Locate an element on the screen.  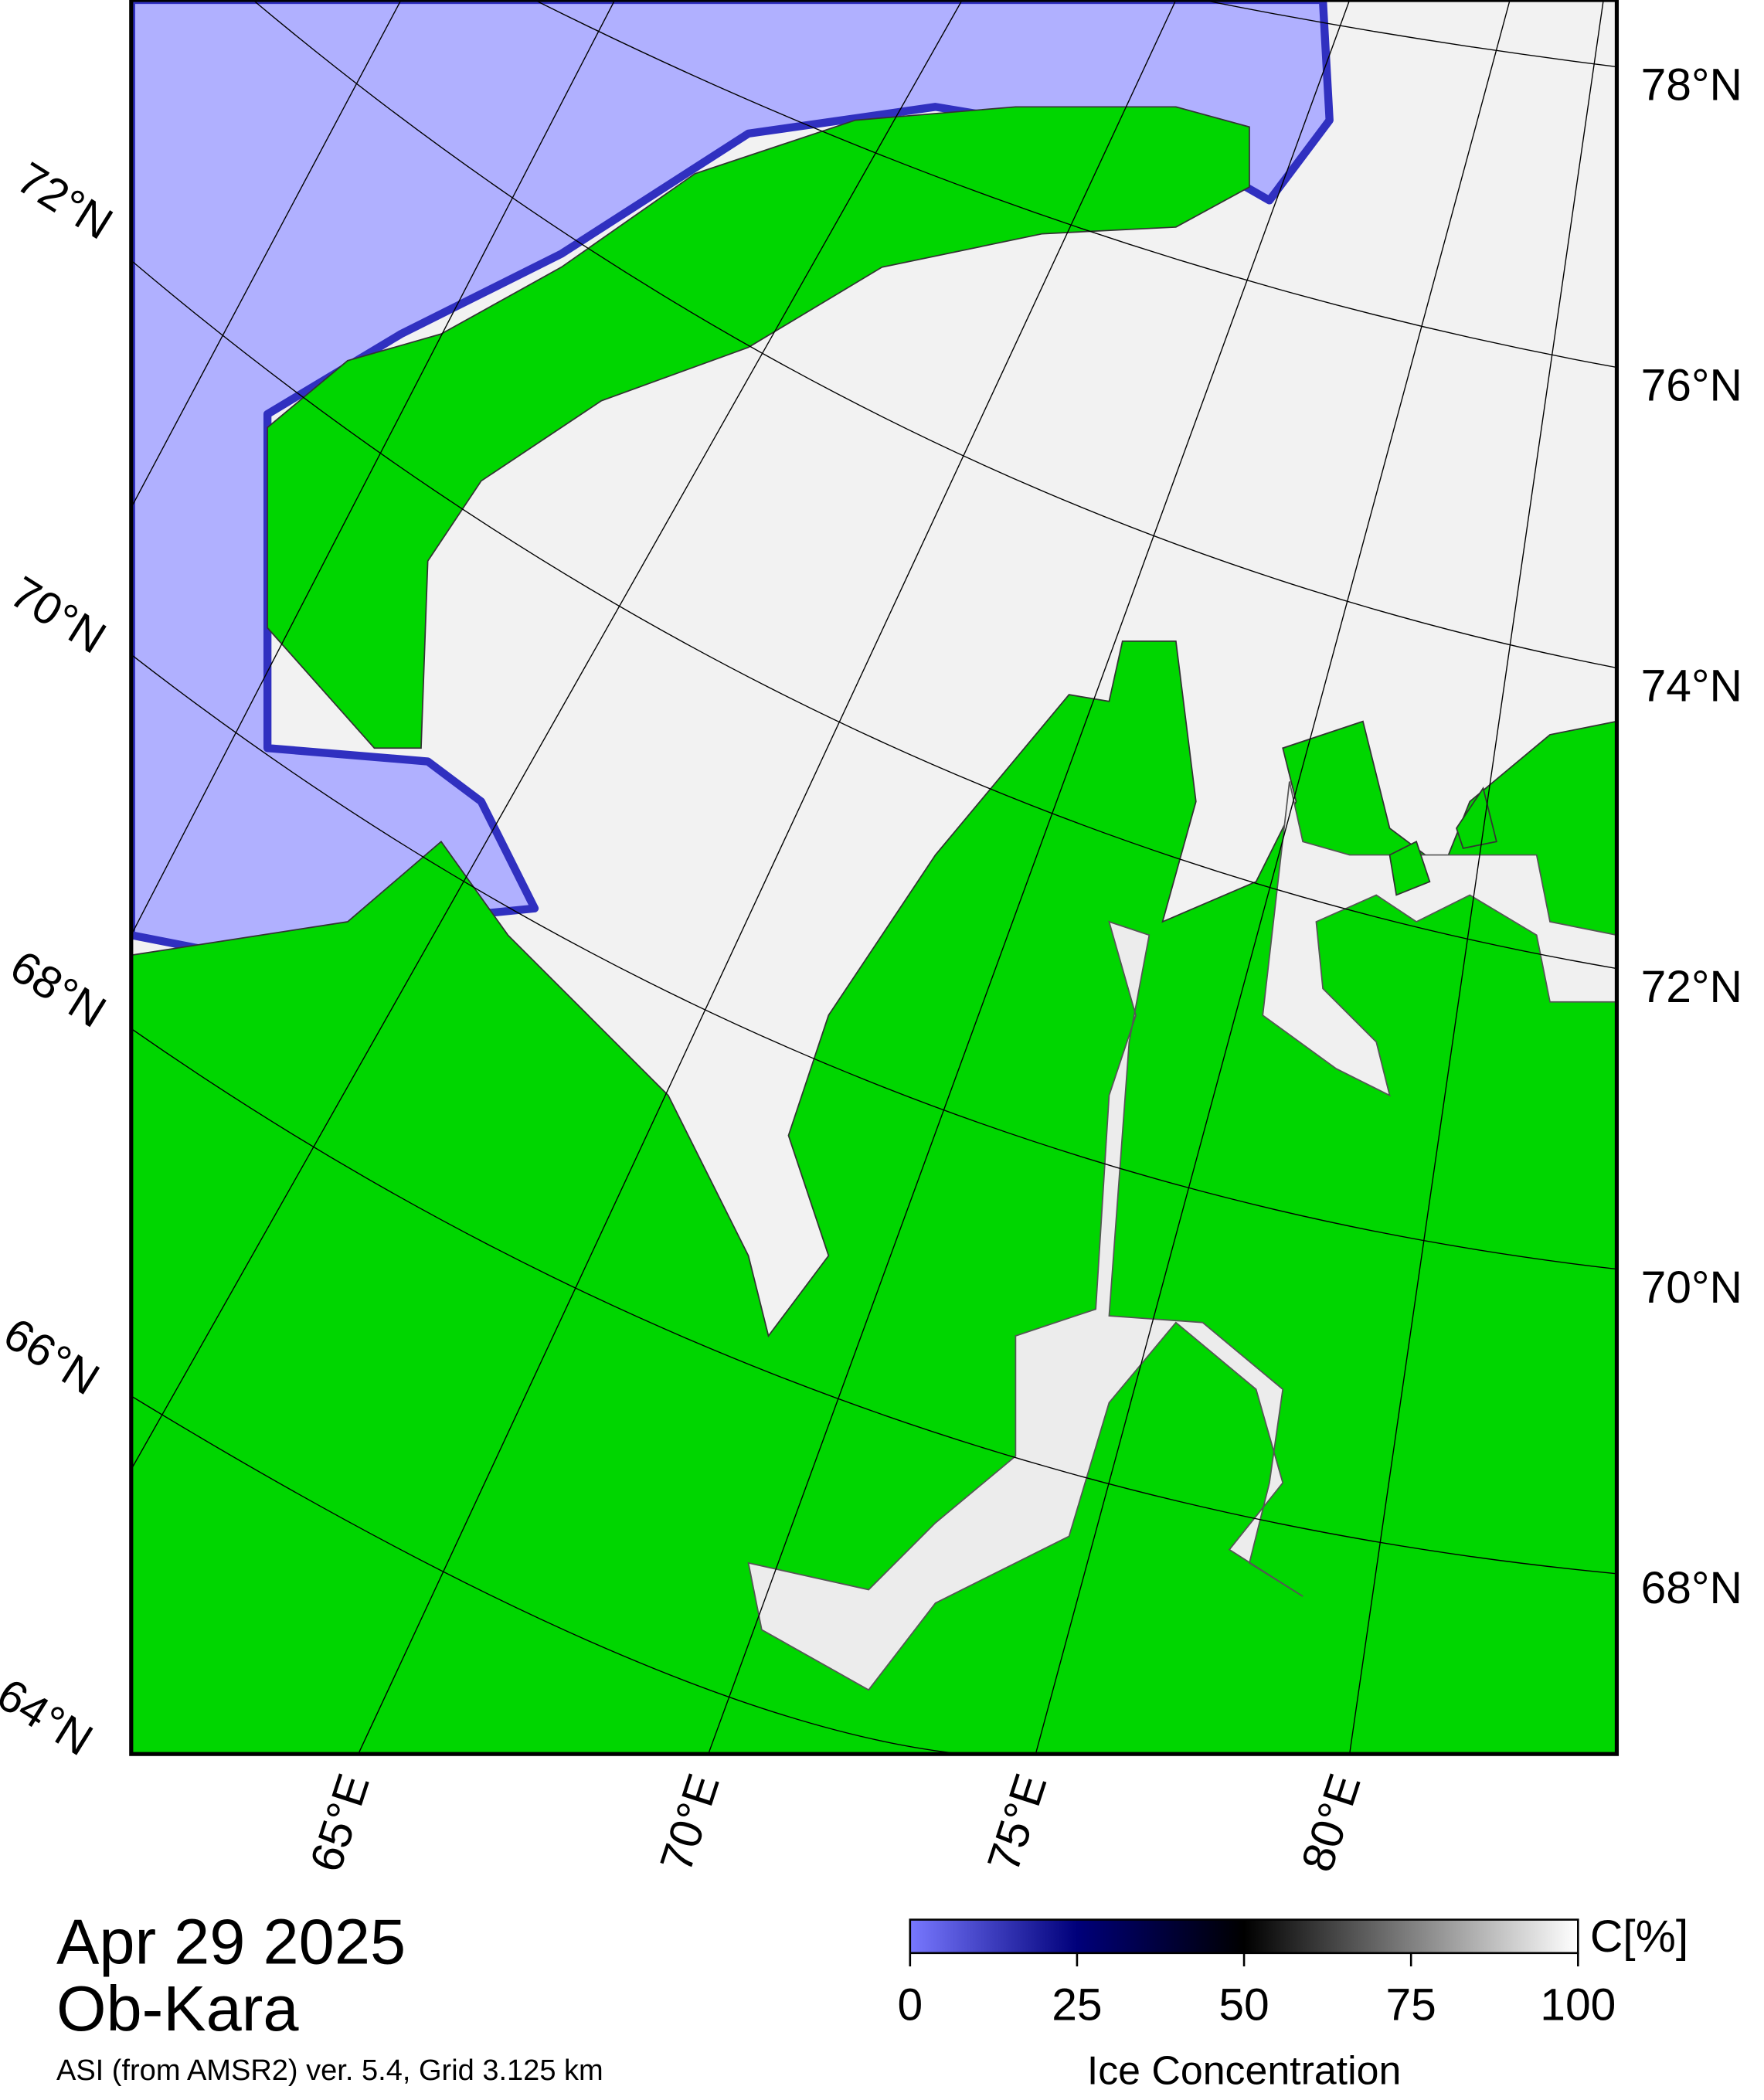
colorbar-ramp is located at coordinates (1244, 1936).